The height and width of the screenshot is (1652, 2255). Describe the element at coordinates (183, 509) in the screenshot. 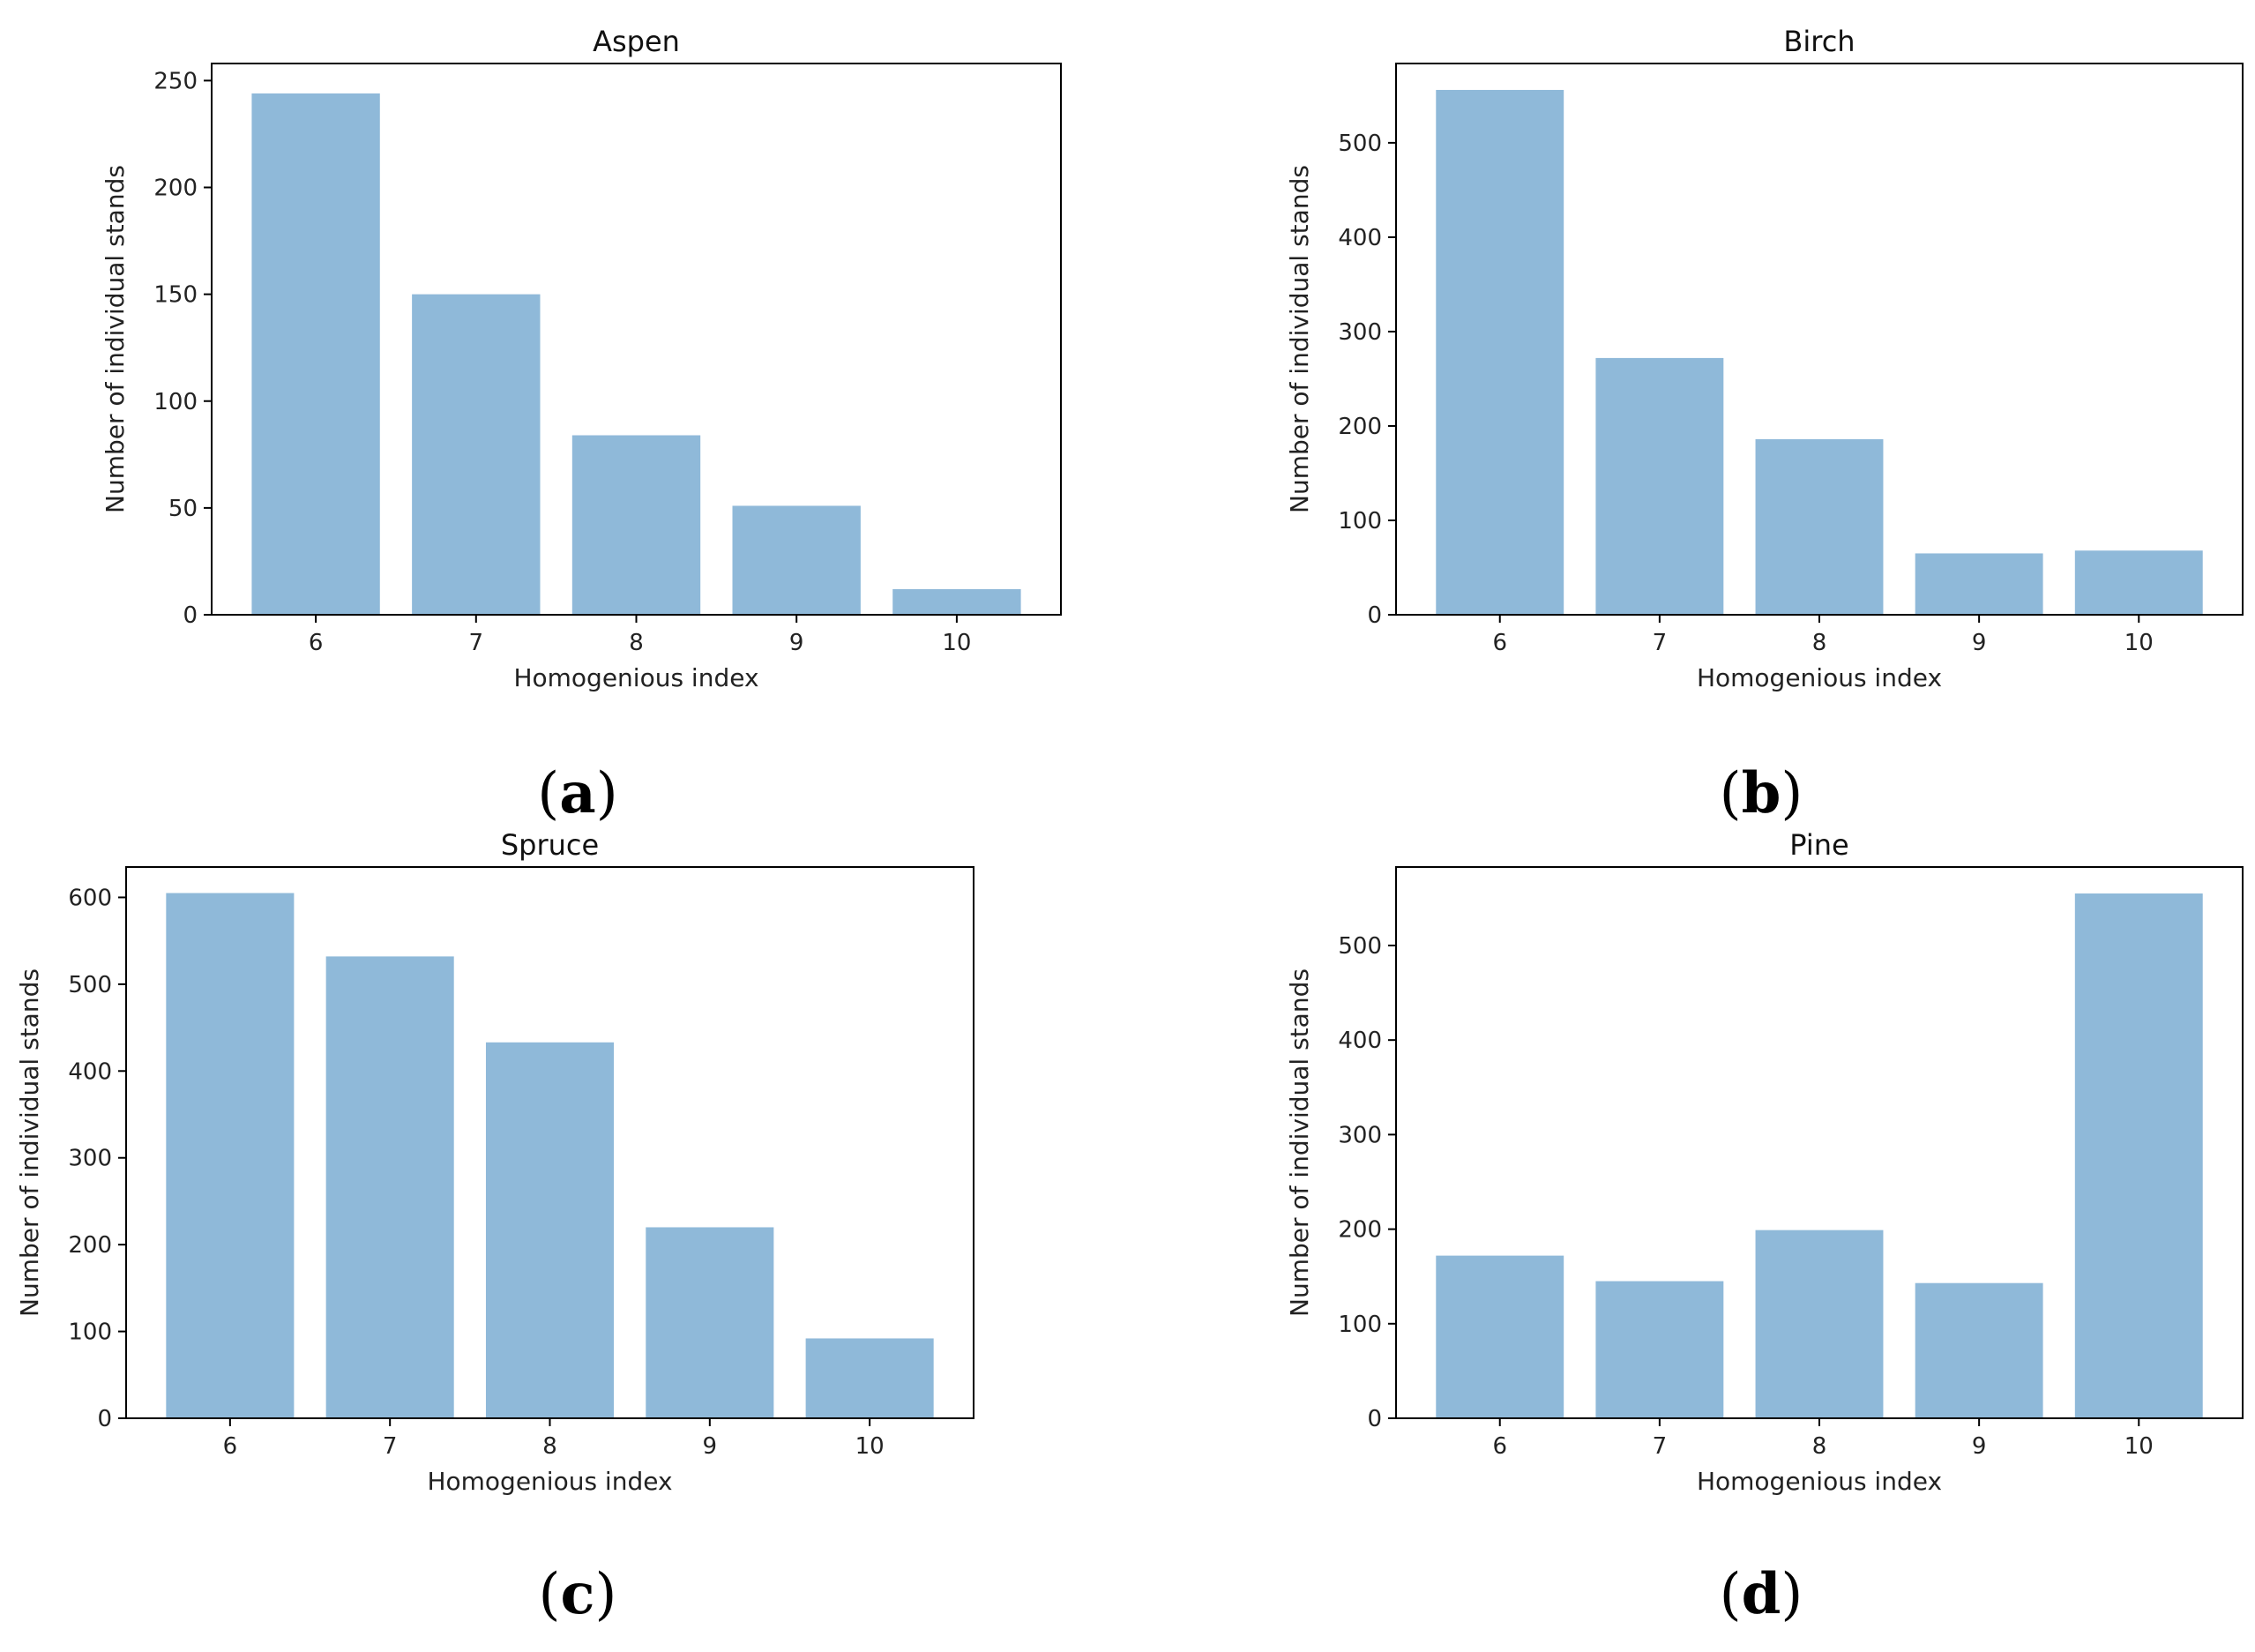

I see `y-tick-label: 50` at that location.